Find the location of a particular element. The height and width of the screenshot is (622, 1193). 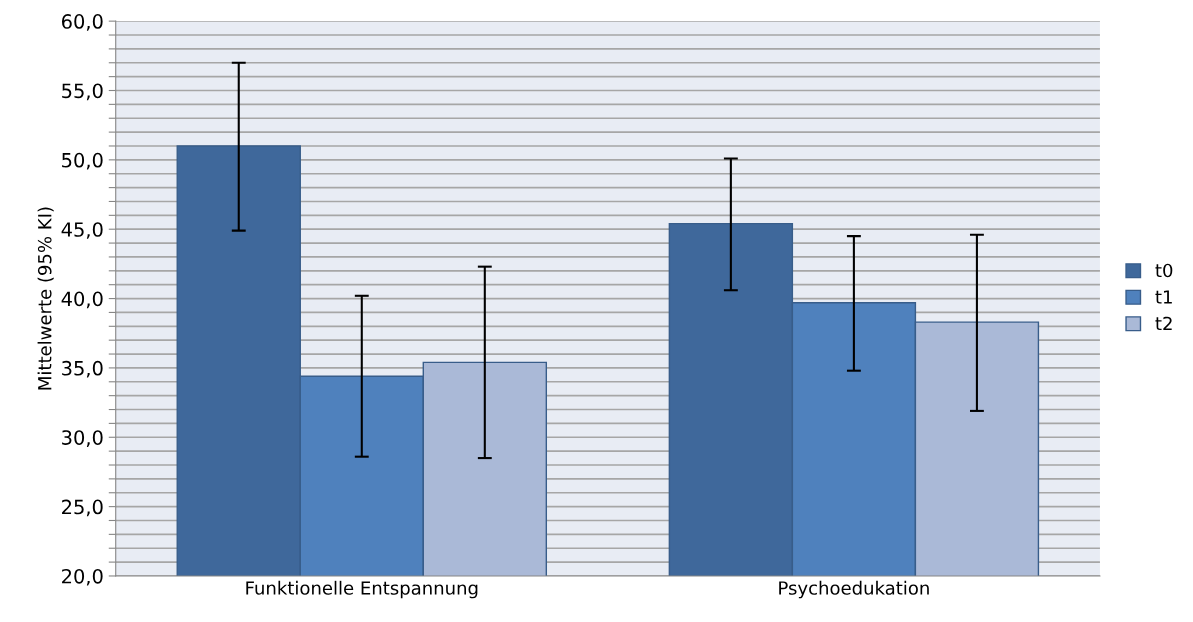

legend-label: t0 is located at coordinates (1164, 270).